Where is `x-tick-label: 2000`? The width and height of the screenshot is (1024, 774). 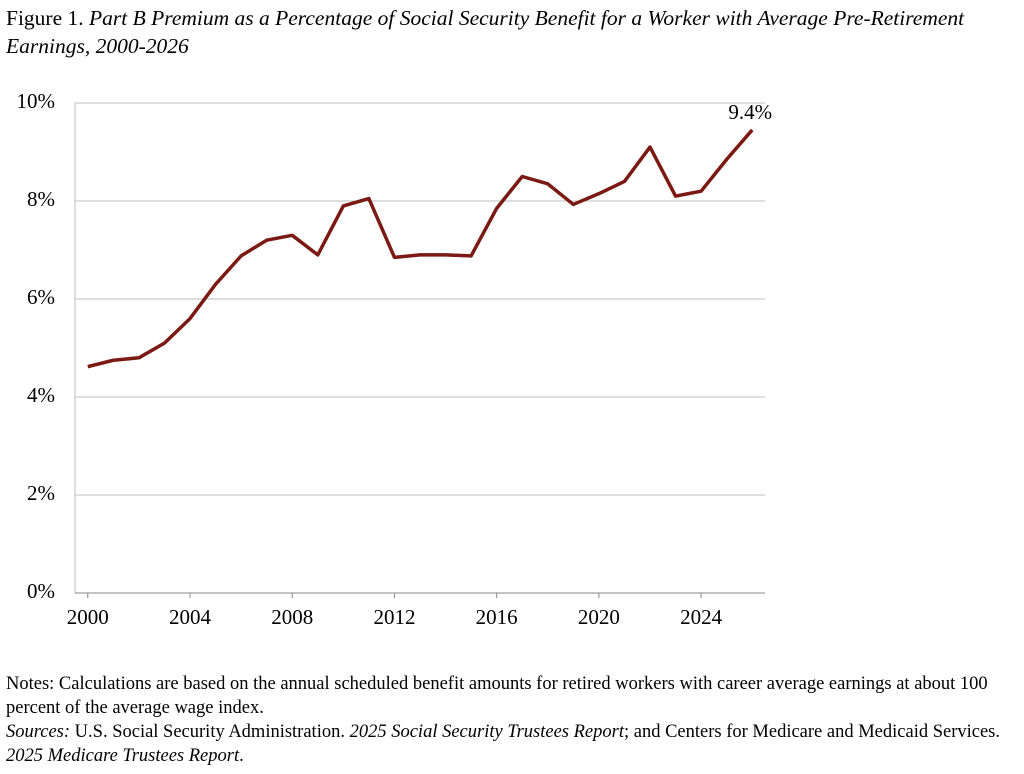 x-tick-label: 2000 is located at coordinates (88, 617).